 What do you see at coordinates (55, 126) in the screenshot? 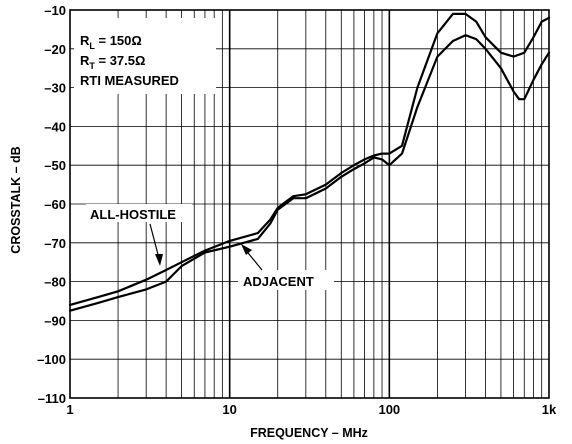
I see `y-tick-label: –40` at bounding box center [55, 126].